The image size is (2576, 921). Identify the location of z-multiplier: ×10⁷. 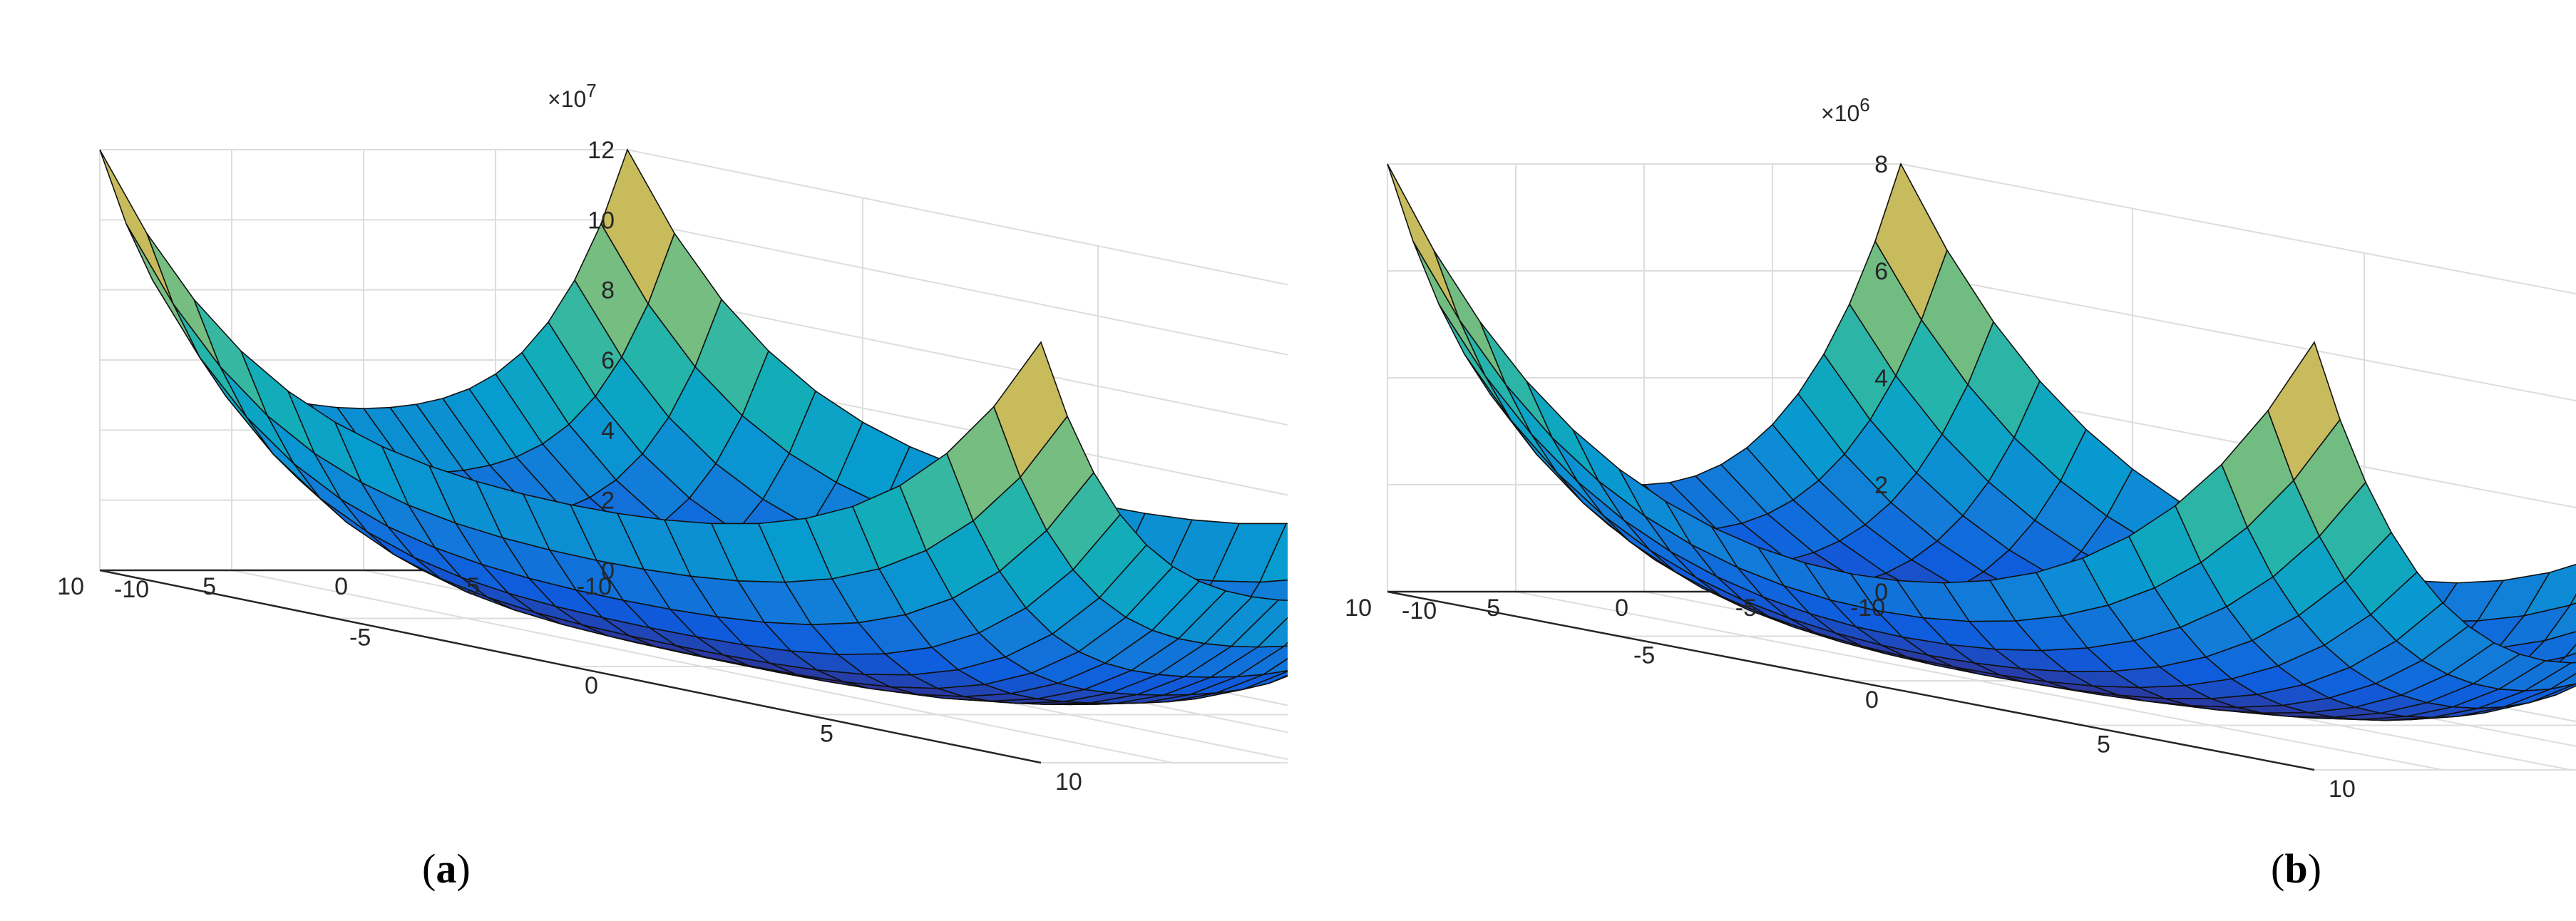
(572, 96).